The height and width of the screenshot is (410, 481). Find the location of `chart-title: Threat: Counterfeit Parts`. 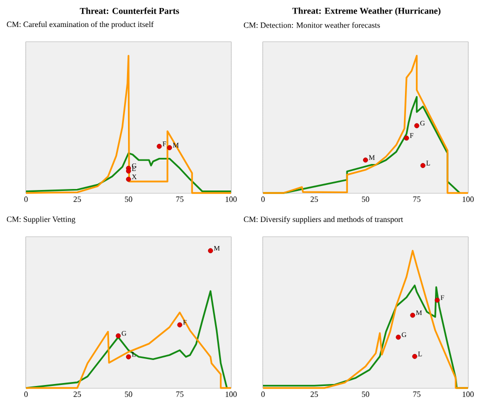

chart-title: Threat: Counterfeit Parts is located at coordinates (130, 11).